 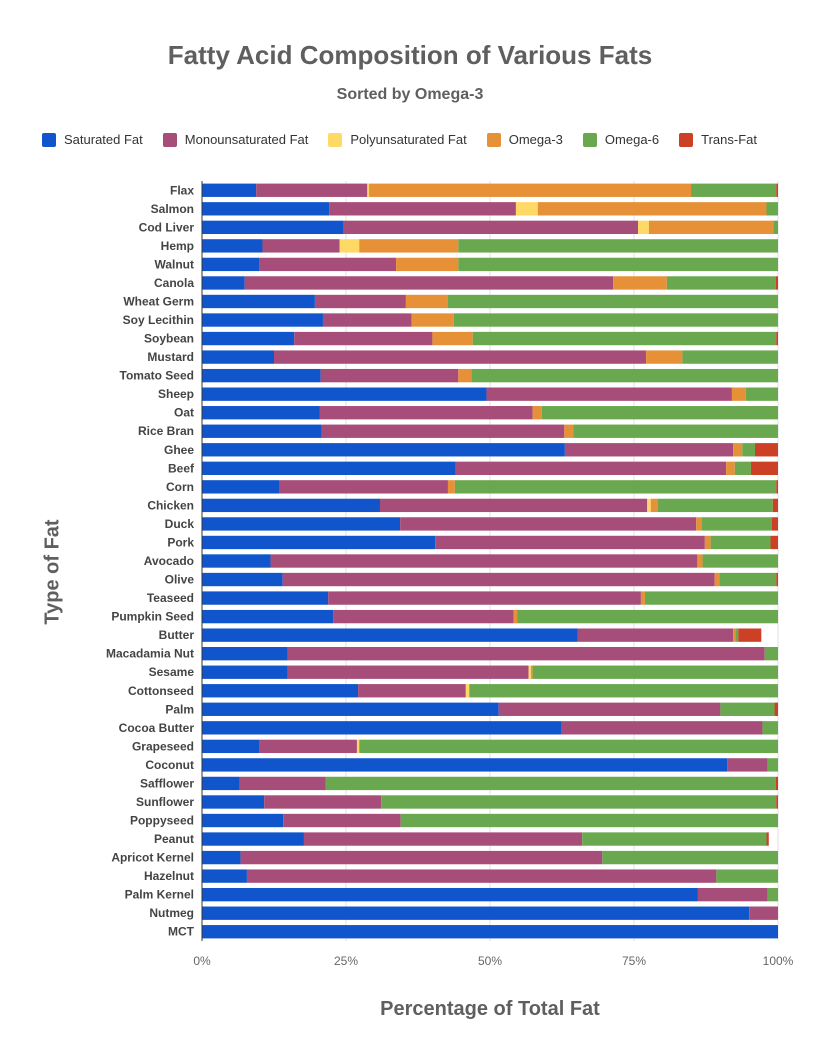 I want to click on legend-item: Omega-6, so click(x=620, y=139).